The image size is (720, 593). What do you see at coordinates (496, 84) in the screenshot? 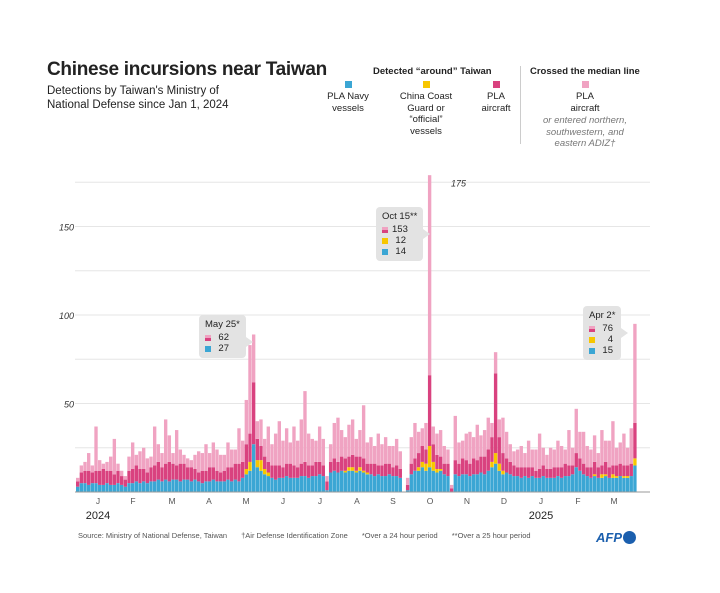
I see `aircraft-swatch` at bounding box center [496, 84].